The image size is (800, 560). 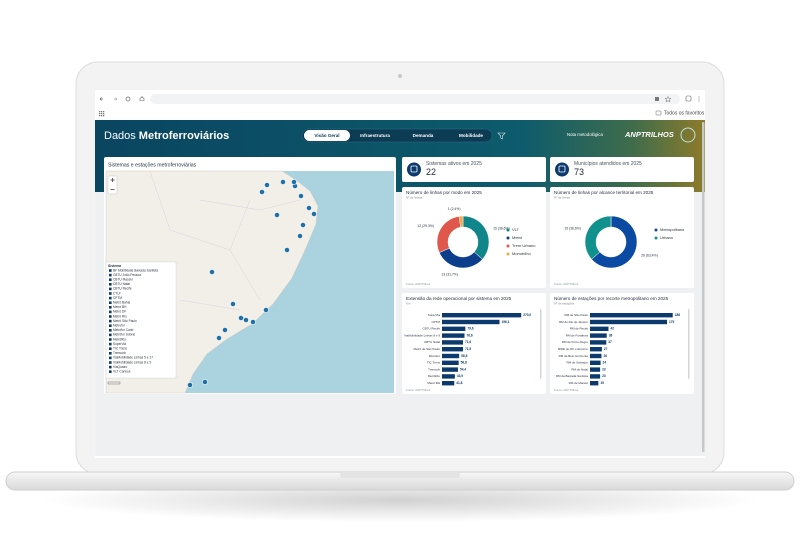 What do you see at coordinates (434, 315) in the screenshot?
I see `bar-category: SuperVia` at bounding box center [434, 315].